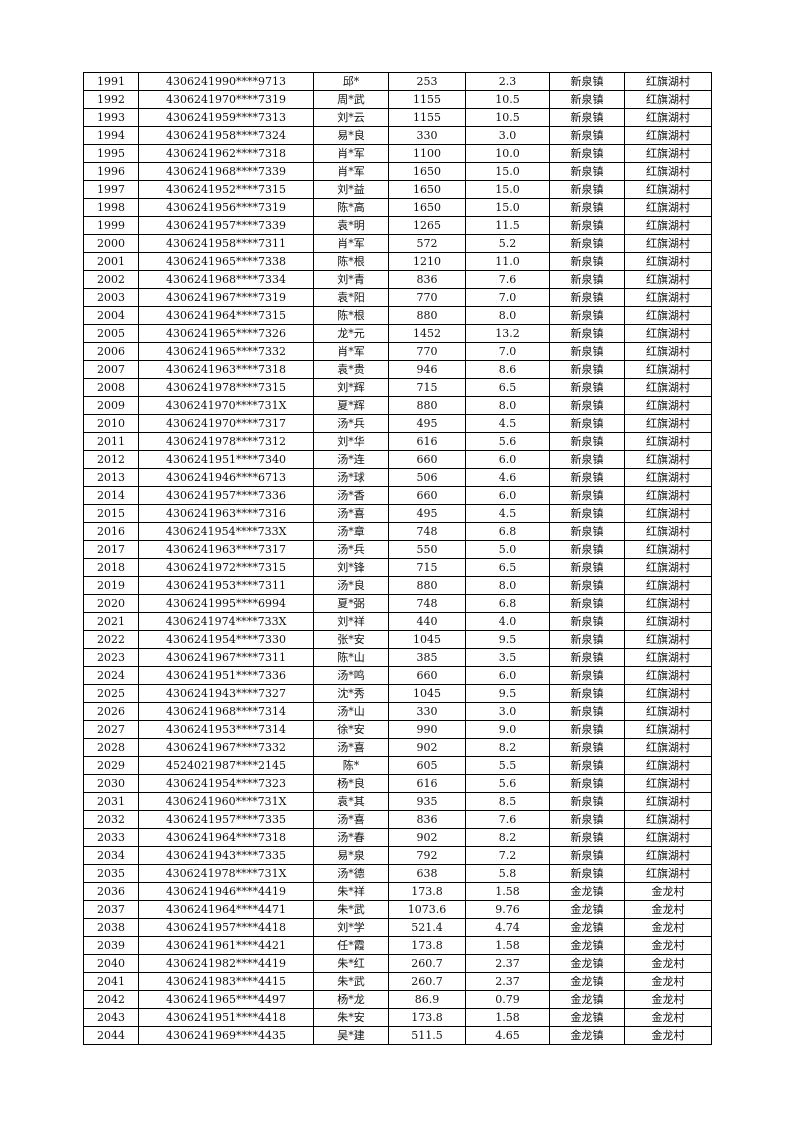  What do you see at coordinates (507, 711) in the screenshot?
I see `cell-area: 3.0` at bounding box center [507, 711].